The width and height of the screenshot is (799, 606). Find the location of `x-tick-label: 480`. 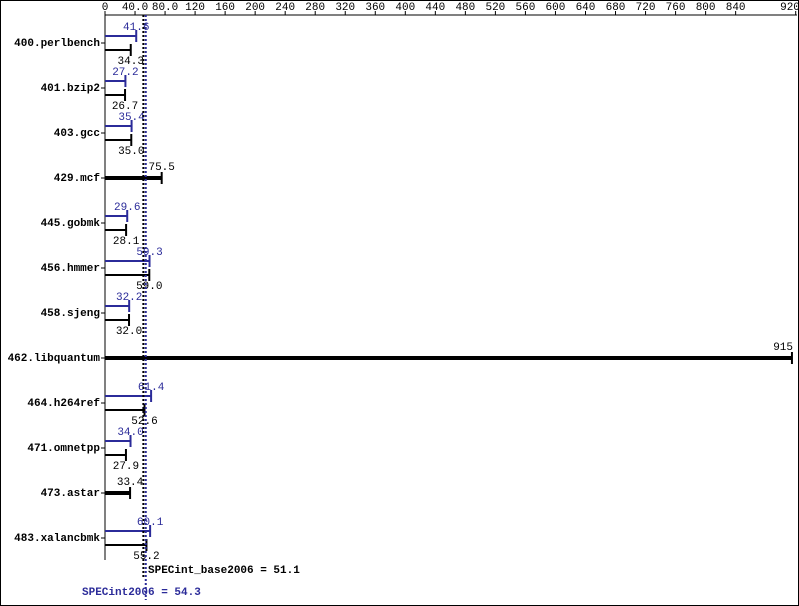

x-tick-label: 480 is located at coordinates (465, 8).